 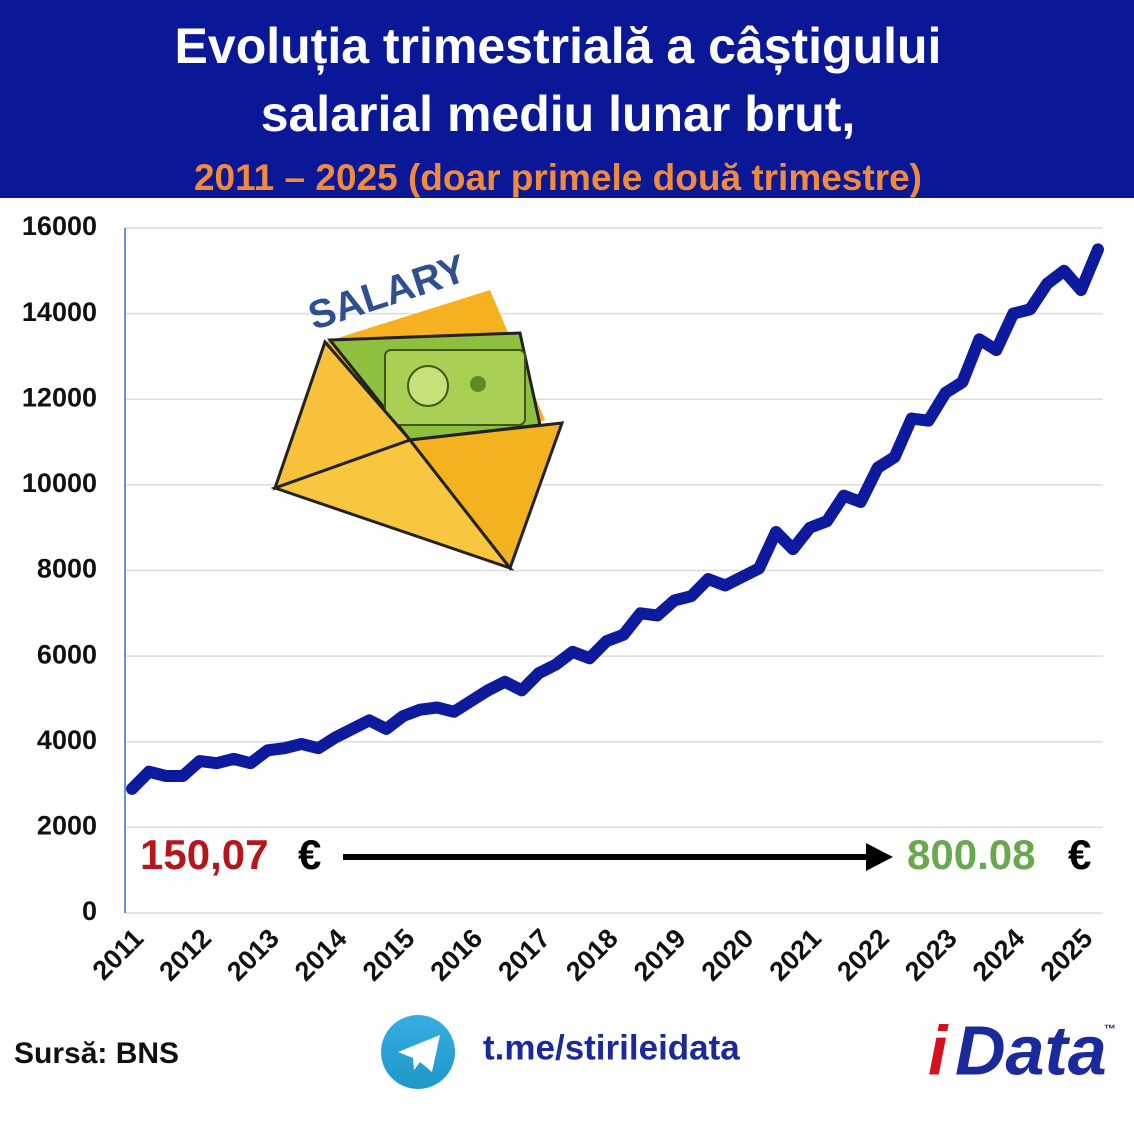 What do you see at coordinates (728, 955) in the screenshot?
I see `x-tick-label: 2020` at bounding box center [728, 955].